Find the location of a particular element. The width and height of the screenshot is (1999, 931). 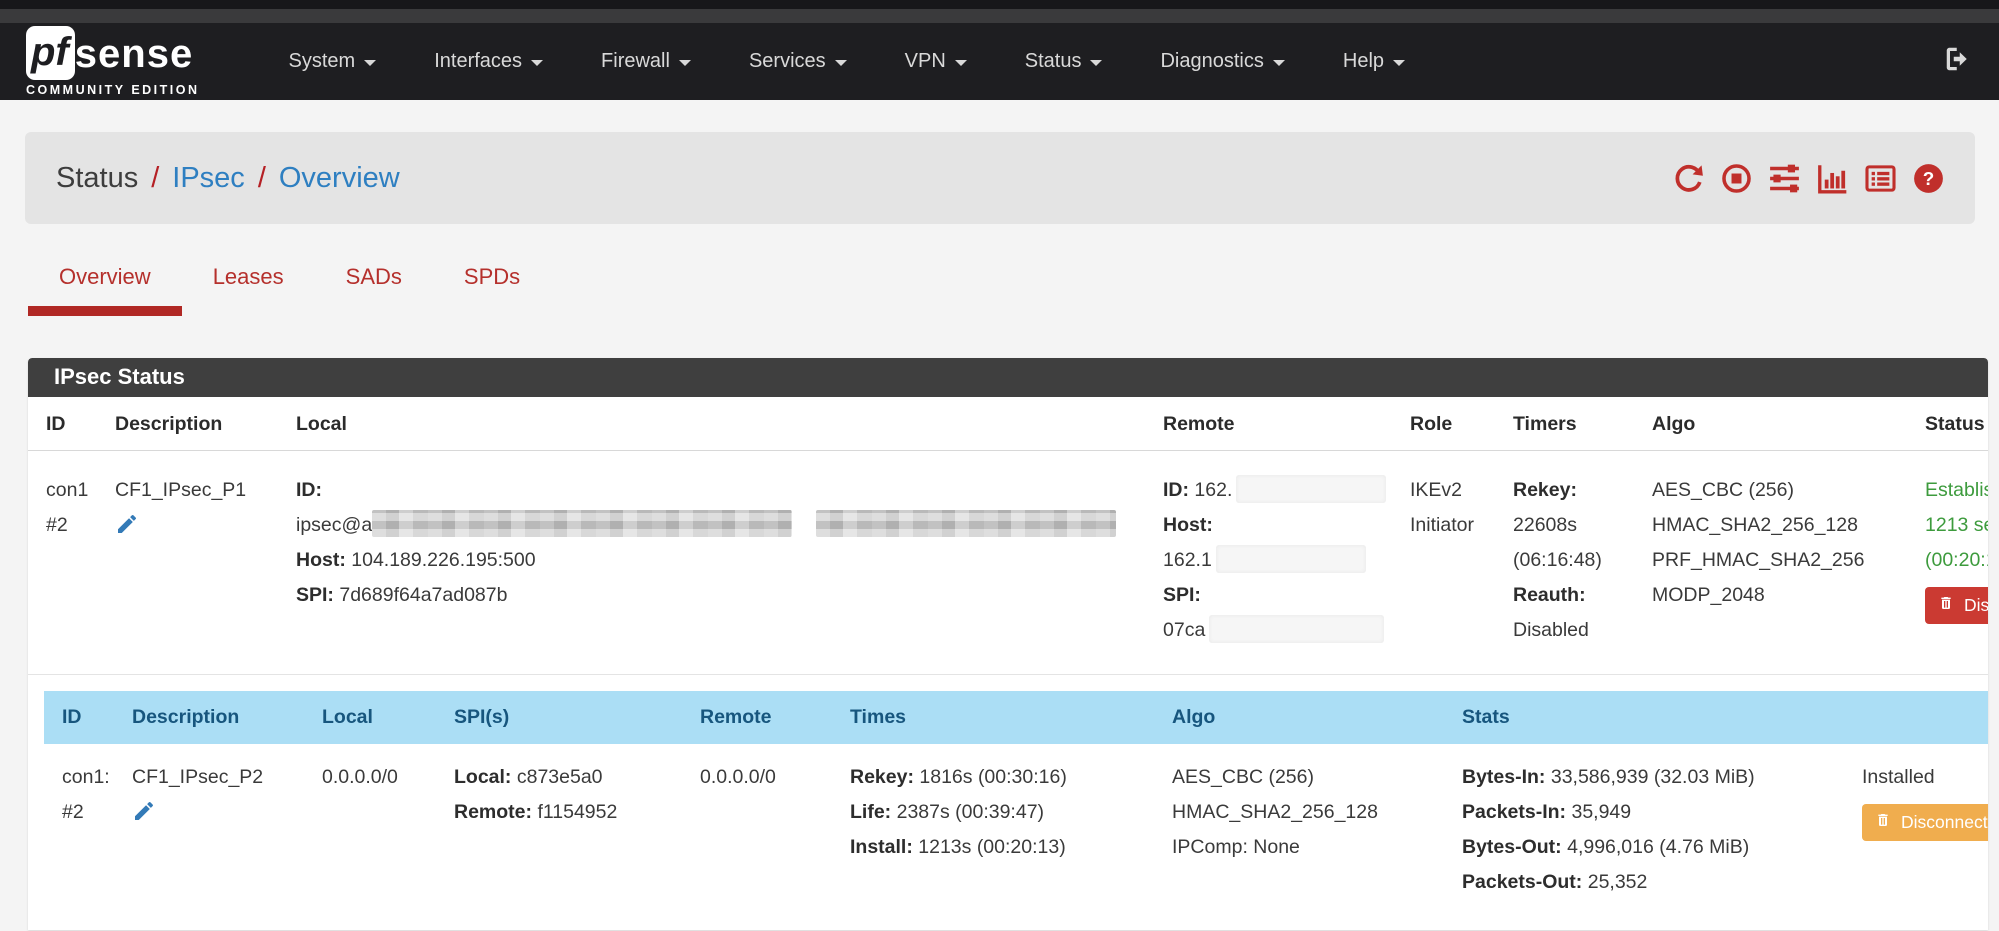

sliders-icon is located at coordinates (1784, 178).